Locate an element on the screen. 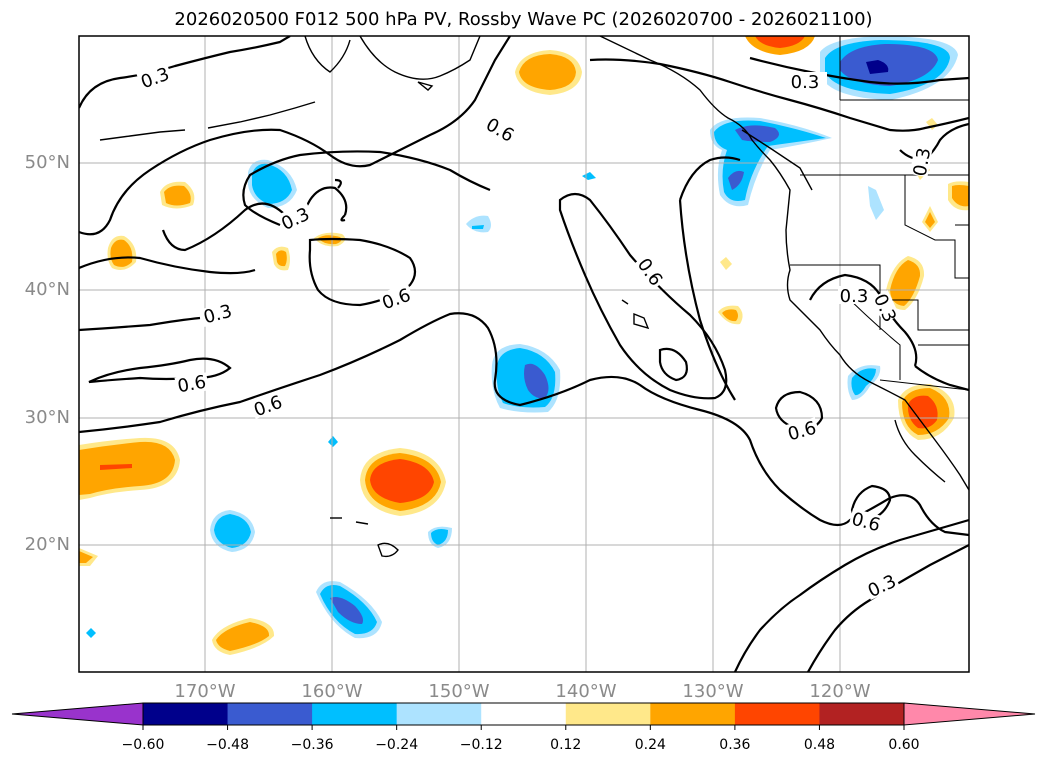 The image size is (1047, 765). colorbar-tick-label: 0.48 is located at coordinates (819, 745).